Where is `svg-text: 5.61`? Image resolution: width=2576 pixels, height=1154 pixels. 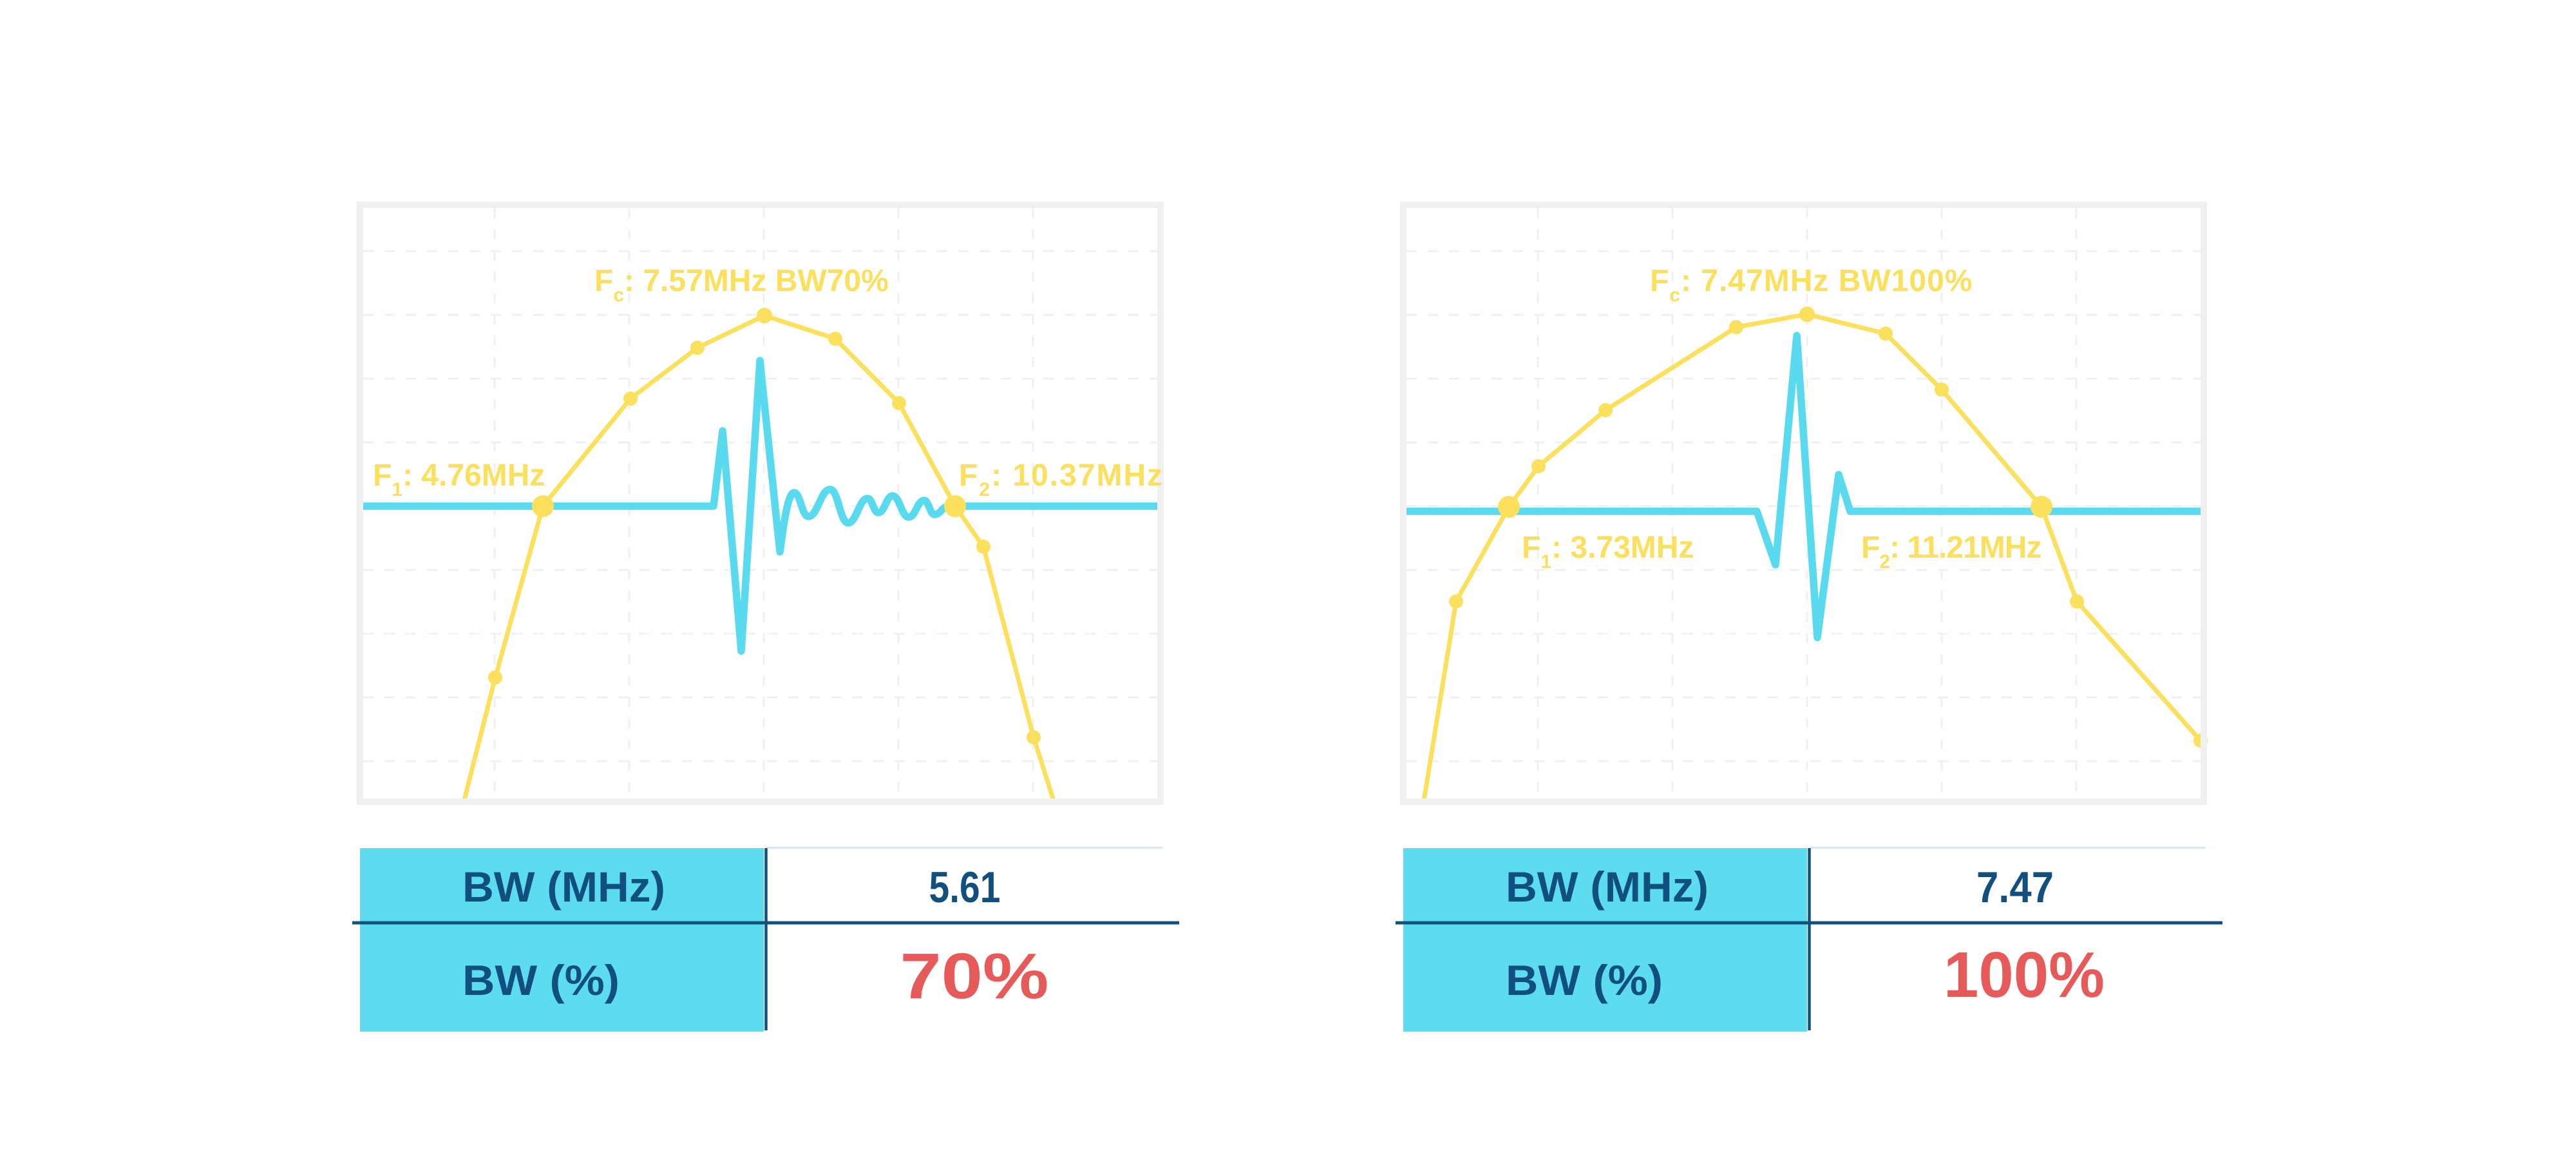 svg-text: 5.61 is located at coordinates (965, 887).